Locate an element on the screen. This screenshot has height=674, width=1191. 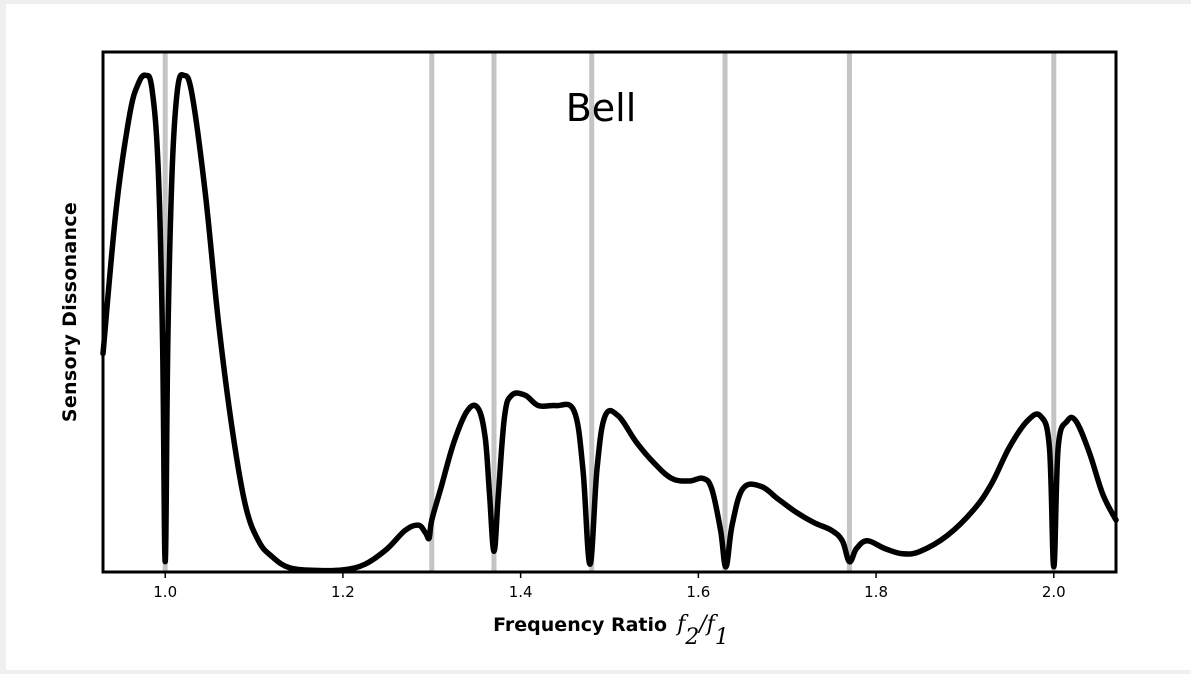
y-axis-label: Sensory Dissonance is located at coordinates (70, 312).